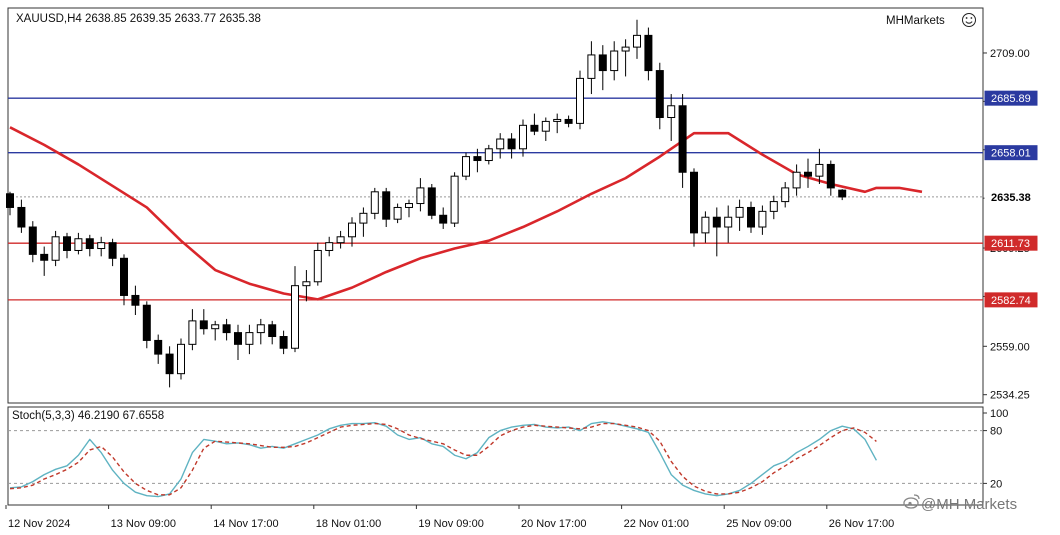 This screenshot has height=535, width=1060. Describe the element at coordinates (758, 524) in the screenshot. I see `time-tick-label: 25 Nov 09:00` at that location.